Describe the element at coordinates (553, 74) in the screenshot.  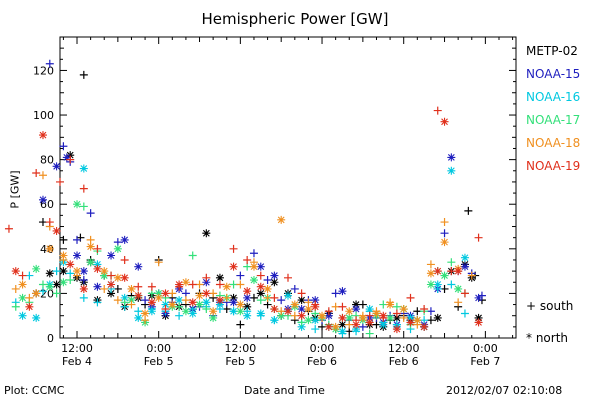
I see `legend-entry-noaa-15: NOAA-15` at that location.